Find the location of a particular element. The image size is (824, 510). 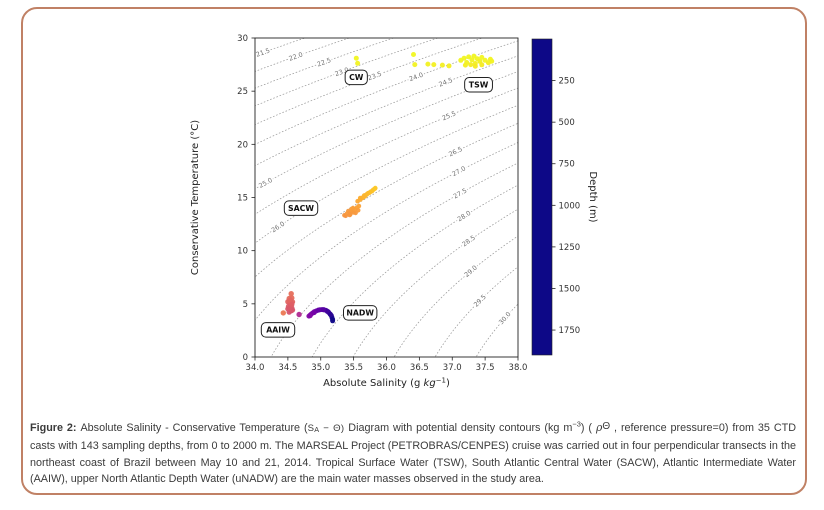

water-mass-labels: CW TSW SACW AAIW NADW is located at coordinates (376, 203).